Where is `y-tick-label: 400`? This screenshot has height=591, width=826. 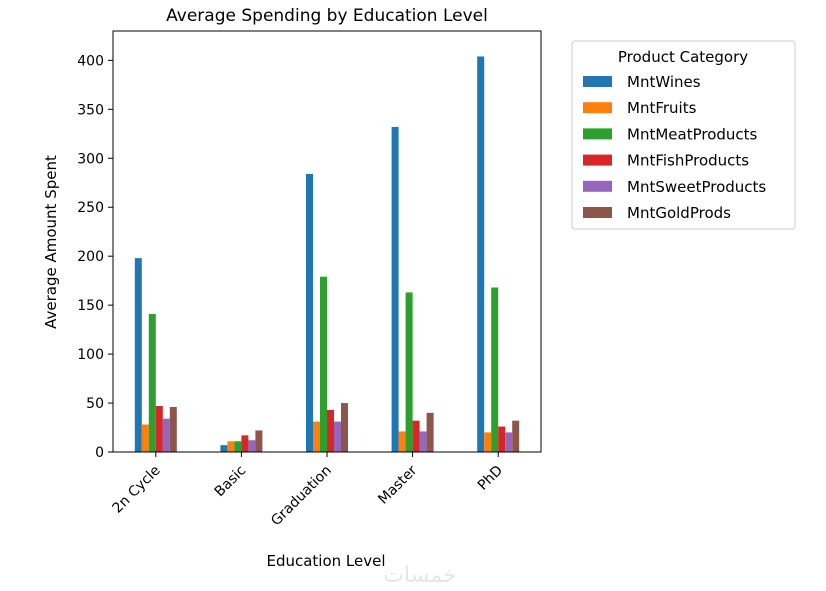 y-tick-label: 400 is located at coordinates (90, 61).